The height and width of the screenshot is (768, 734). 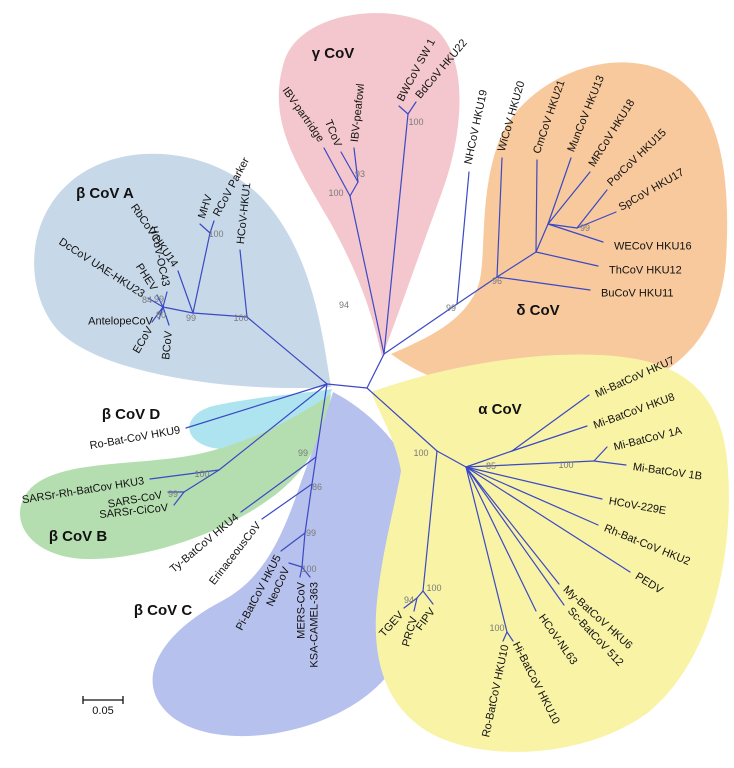 What do you see at coordinates (167, 345) in the screenshot?
I see `taxon-label: BCoV` at bounding box center [167, 345].